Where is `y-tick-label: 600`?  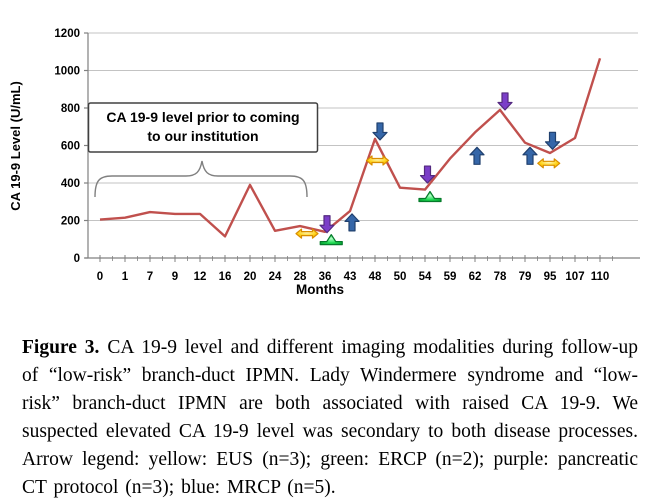 y-tick-label: 600 is located at coordinates (70, 147).